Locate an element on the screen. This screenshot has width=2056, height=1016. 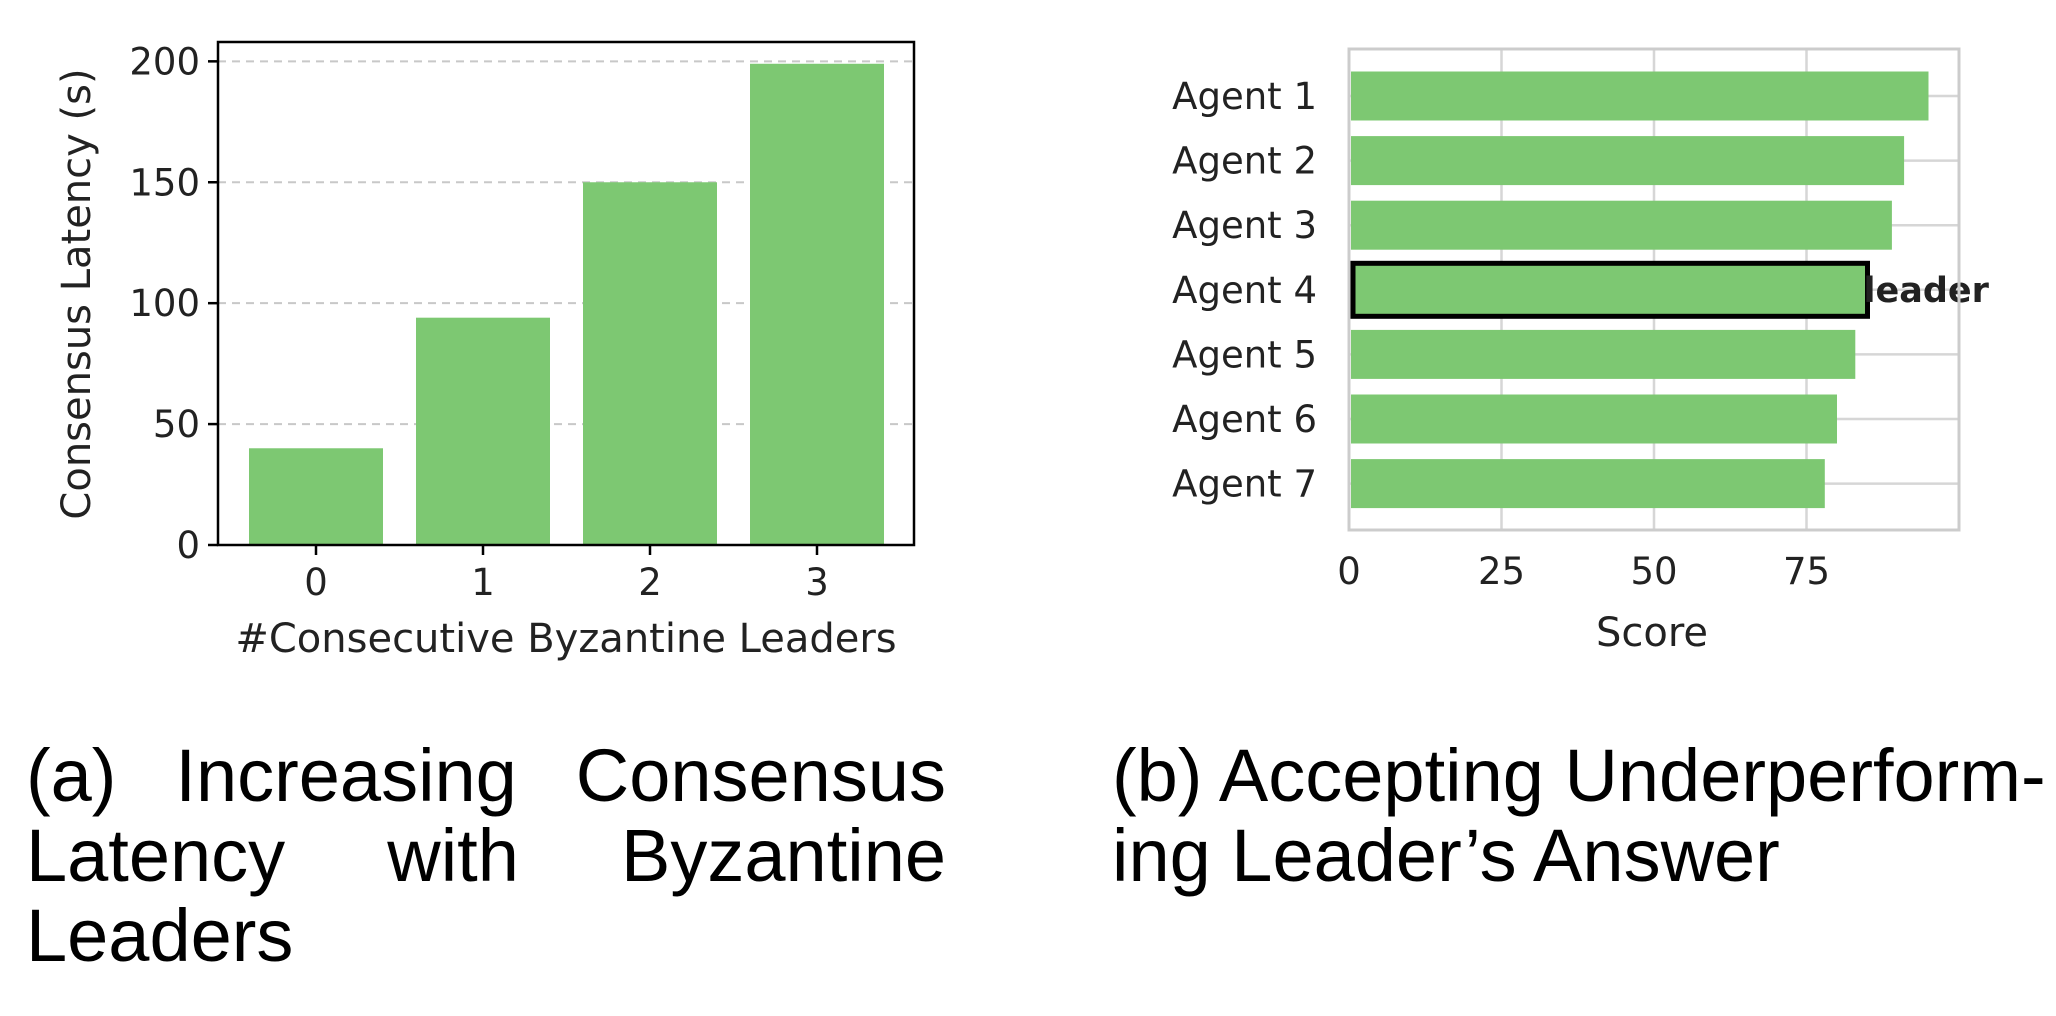
a-x-ticks: 0 1 2 3 is located at coordinates (566, 574).